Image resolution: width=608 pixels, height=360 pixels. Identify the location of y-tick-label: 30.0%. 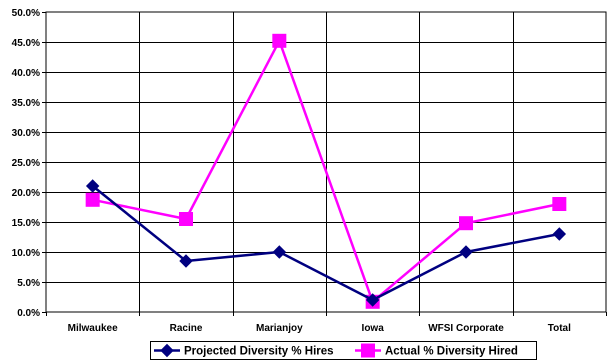
(26, 133).